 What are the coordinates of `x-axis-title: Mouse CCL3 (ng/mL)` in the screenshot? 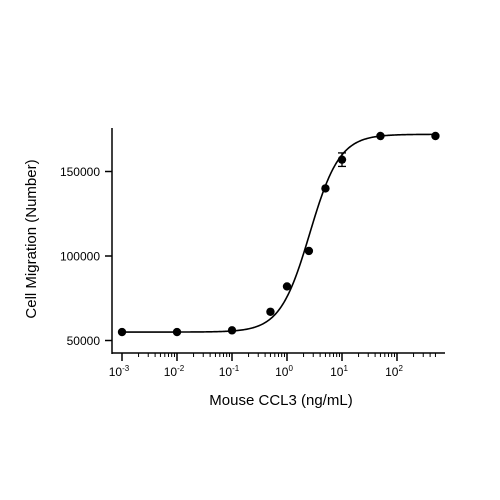 It's located at (280, 400).